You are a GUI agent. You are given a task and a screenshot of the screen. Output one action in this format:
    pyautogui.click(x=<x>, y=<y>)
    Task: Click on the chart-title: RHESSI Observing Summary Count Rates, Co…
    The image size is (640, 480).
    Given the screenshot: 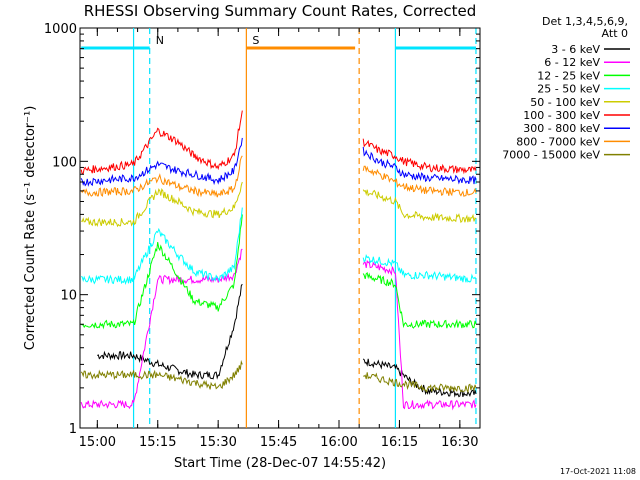 What is the action you would take?
    pyautogui.click(x=280, y=11)
    